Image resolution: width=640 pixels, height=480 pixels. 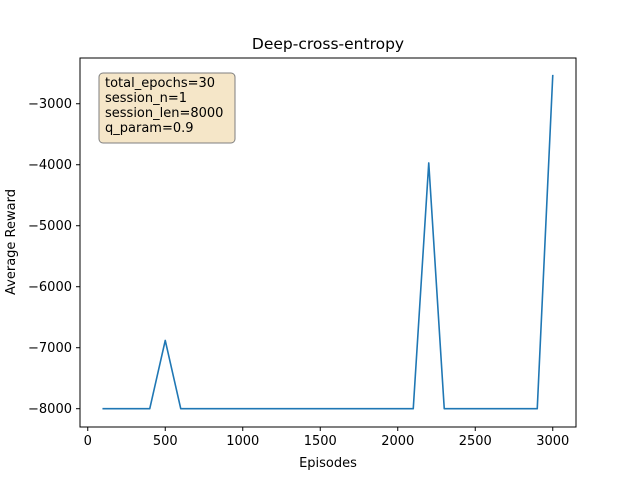 What do you see at coordinates (320, 441) in the screenshot?
I see `x-tick-label: 1500` at bounding box center [320, 441].